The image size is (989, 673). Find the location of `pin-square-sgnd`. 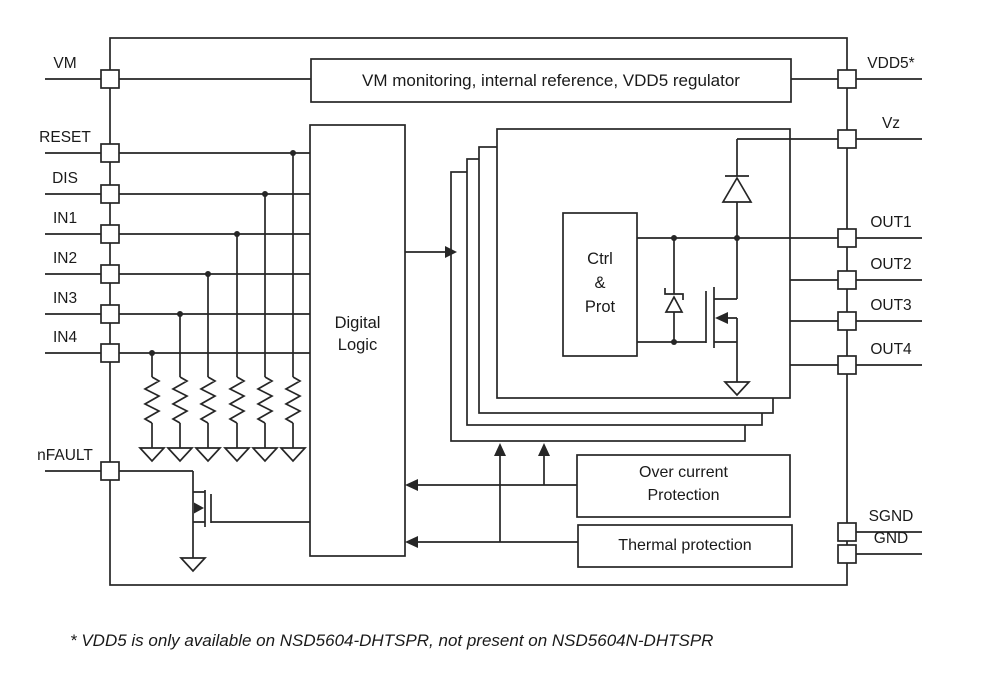

pin-square-sgnd is located at coordinates (847, 532).